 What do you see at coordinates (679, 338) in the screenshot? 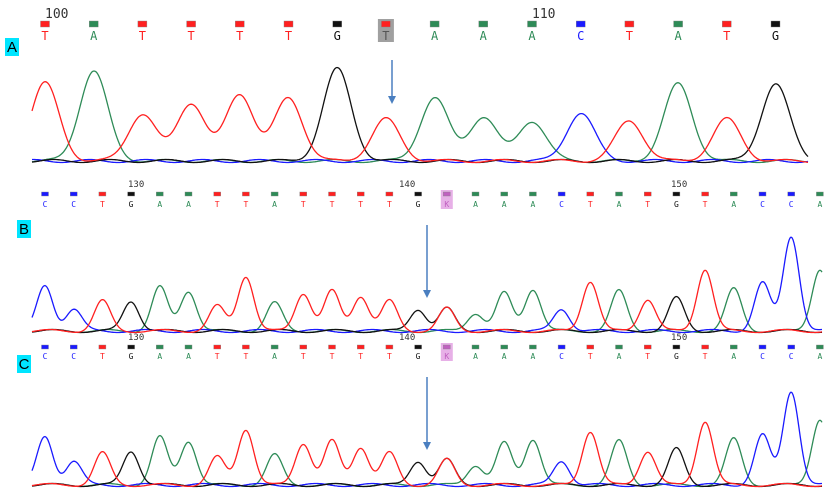
I see `position-number: 150` at bounding box center [679, 338].